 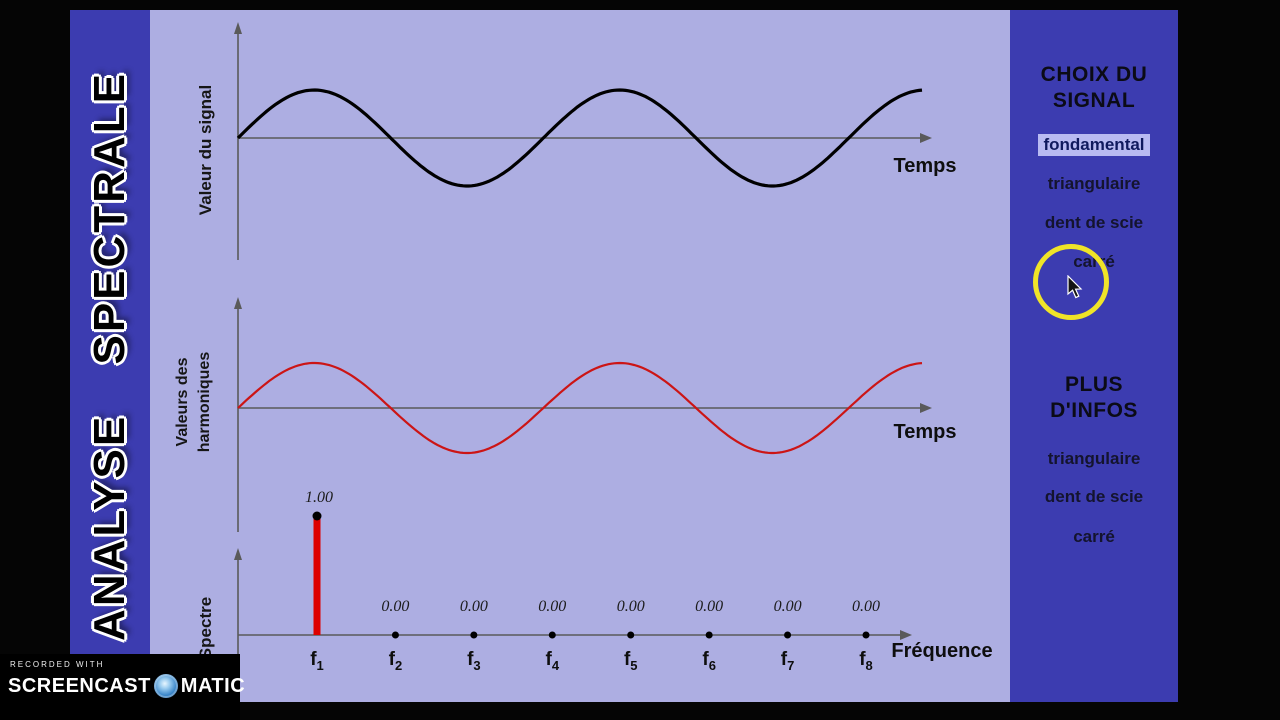 What do you see at coordinates (204, 402) in the screenshot?
I see `harmonics-ylabel-line2: harmoniques` at bounding box center [204, 402].